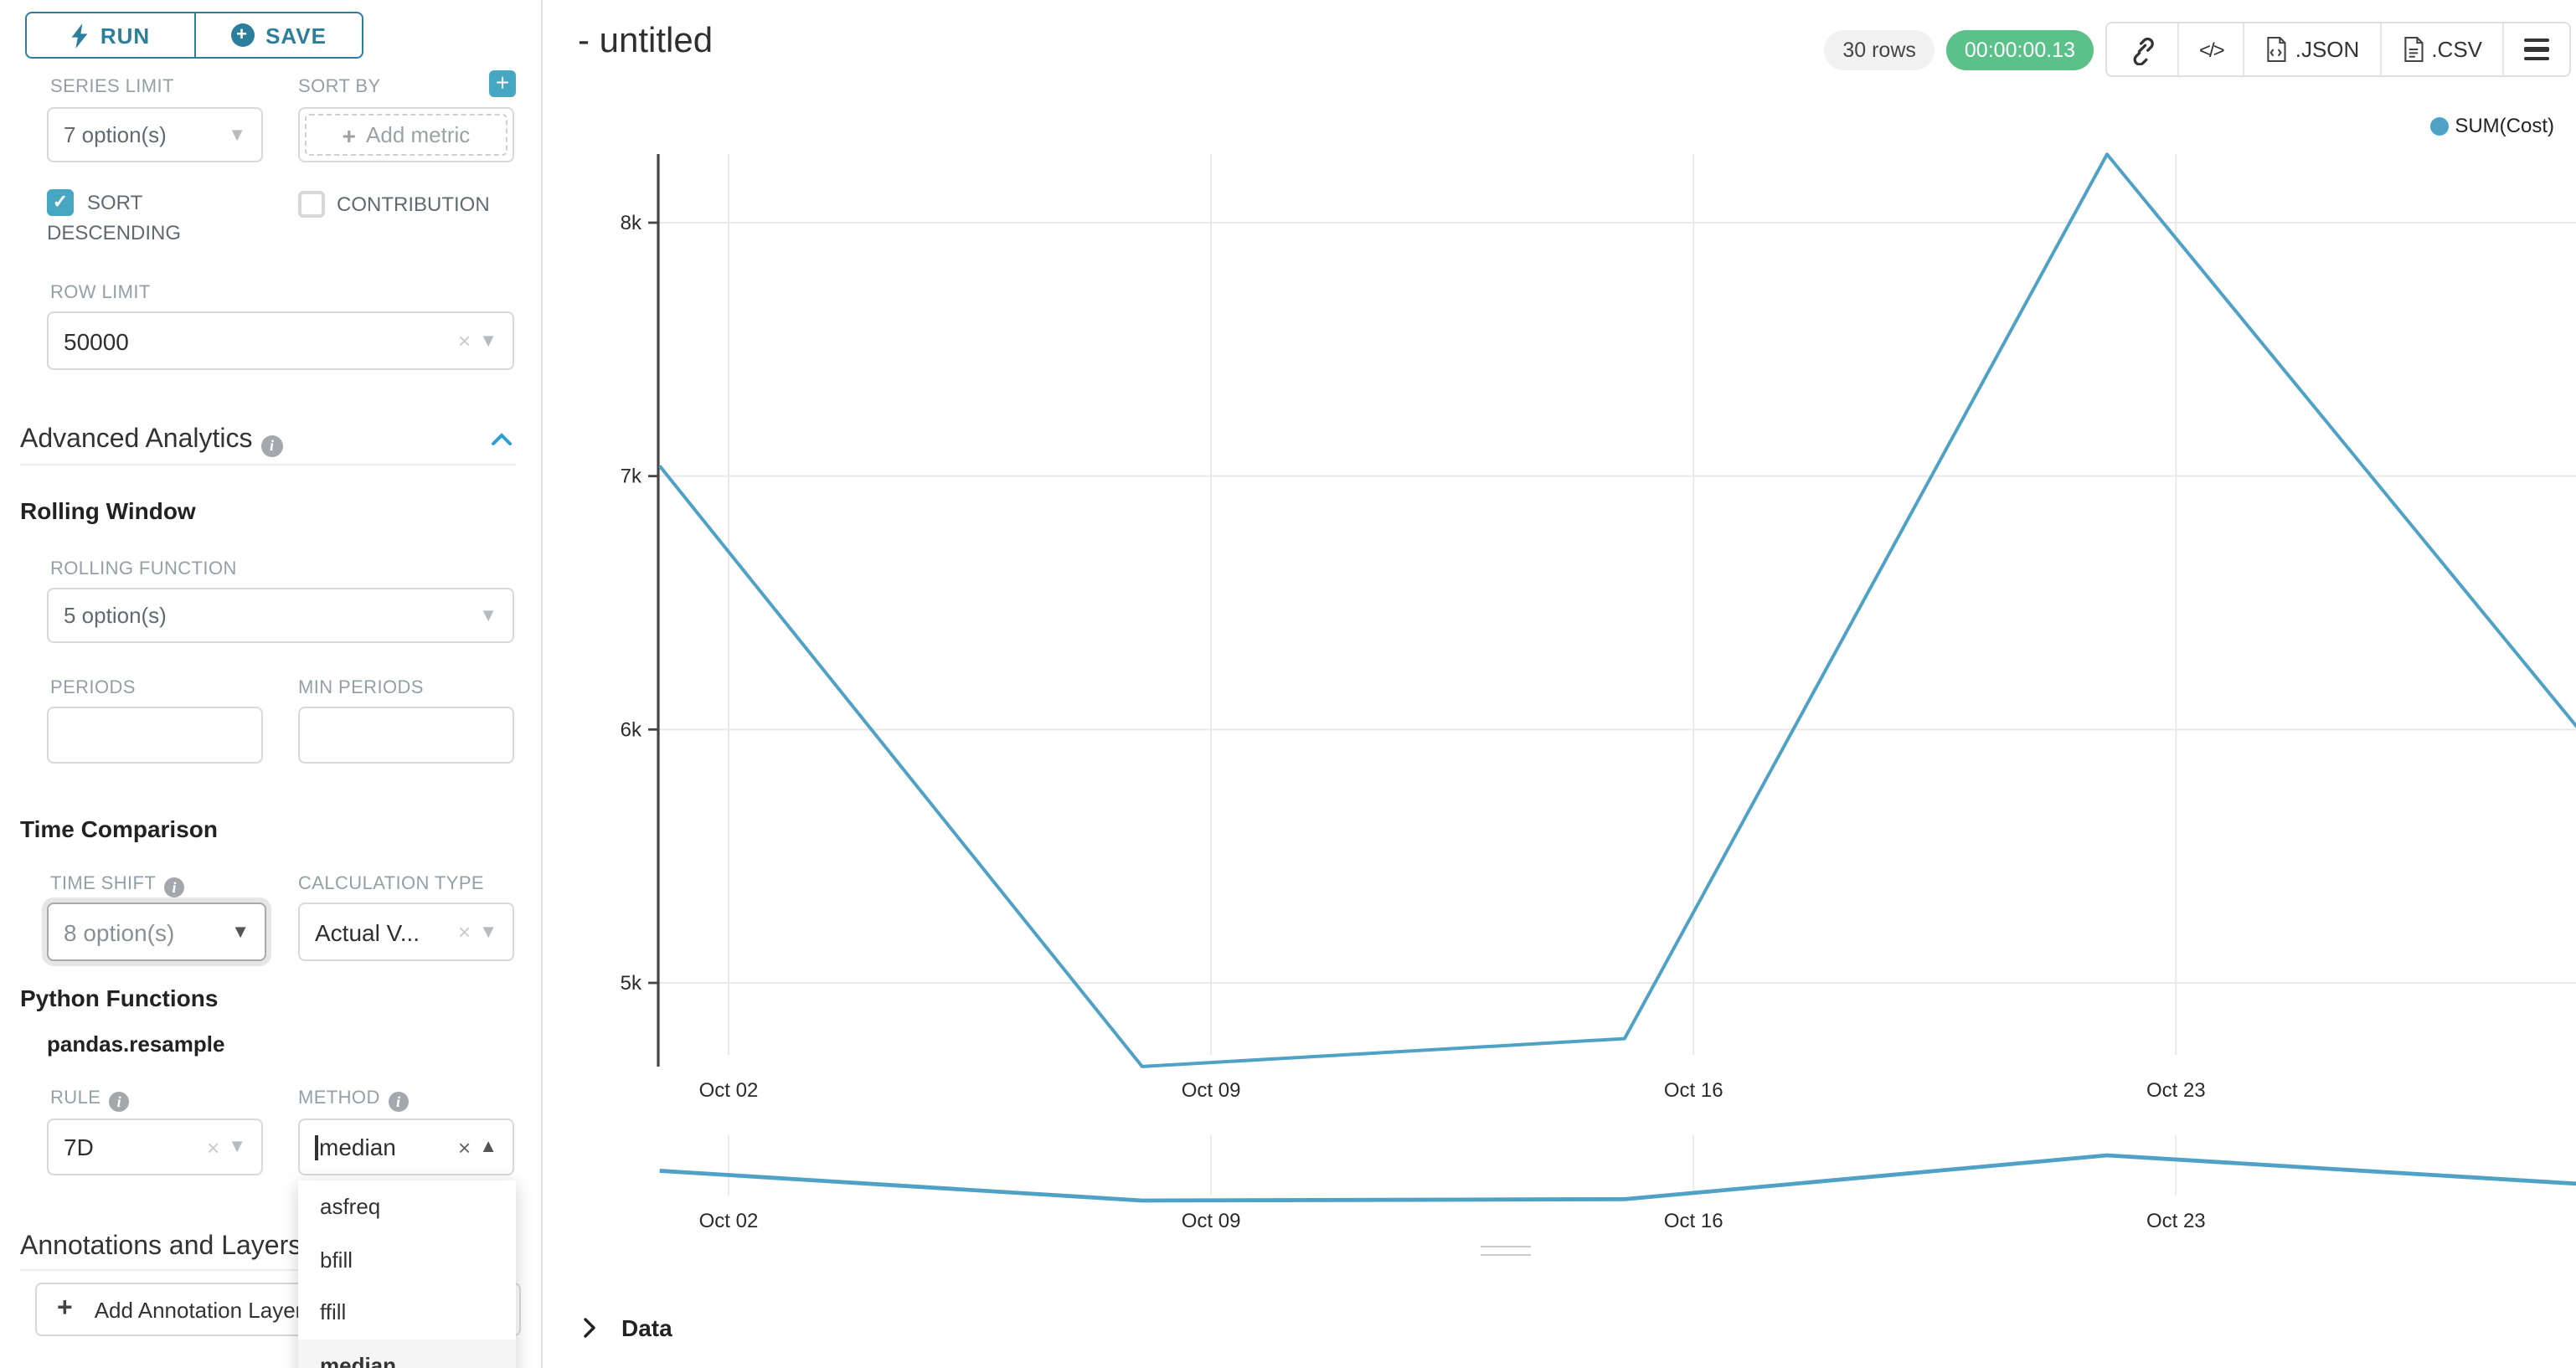 The image size is (2576, 1368). Describe the element at coordinates (108, 511) in the screenshot. I see `rolling-window-title: Rolling Window` at that location.